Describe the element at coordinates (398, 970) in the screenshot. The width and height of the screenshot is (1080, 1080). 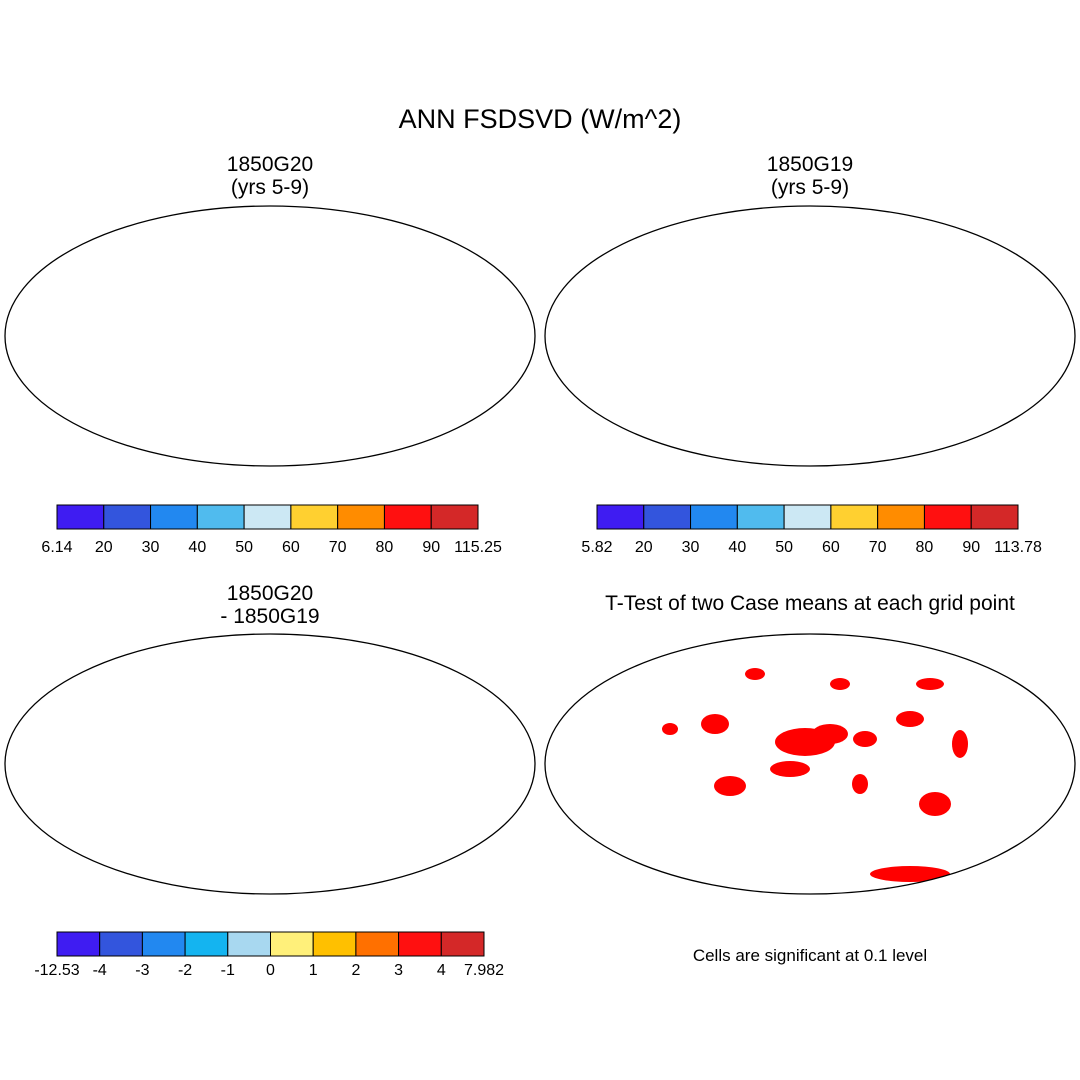
I see `colorbar-label: 3` at that location.